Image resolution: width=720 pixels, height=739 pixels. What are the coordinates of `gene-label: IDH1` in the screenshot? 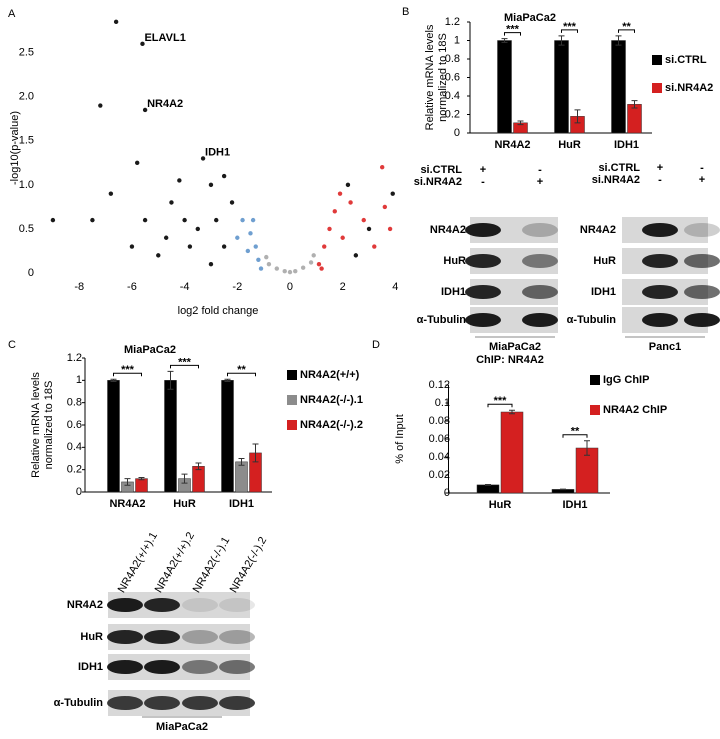 It's located at (217, 152).